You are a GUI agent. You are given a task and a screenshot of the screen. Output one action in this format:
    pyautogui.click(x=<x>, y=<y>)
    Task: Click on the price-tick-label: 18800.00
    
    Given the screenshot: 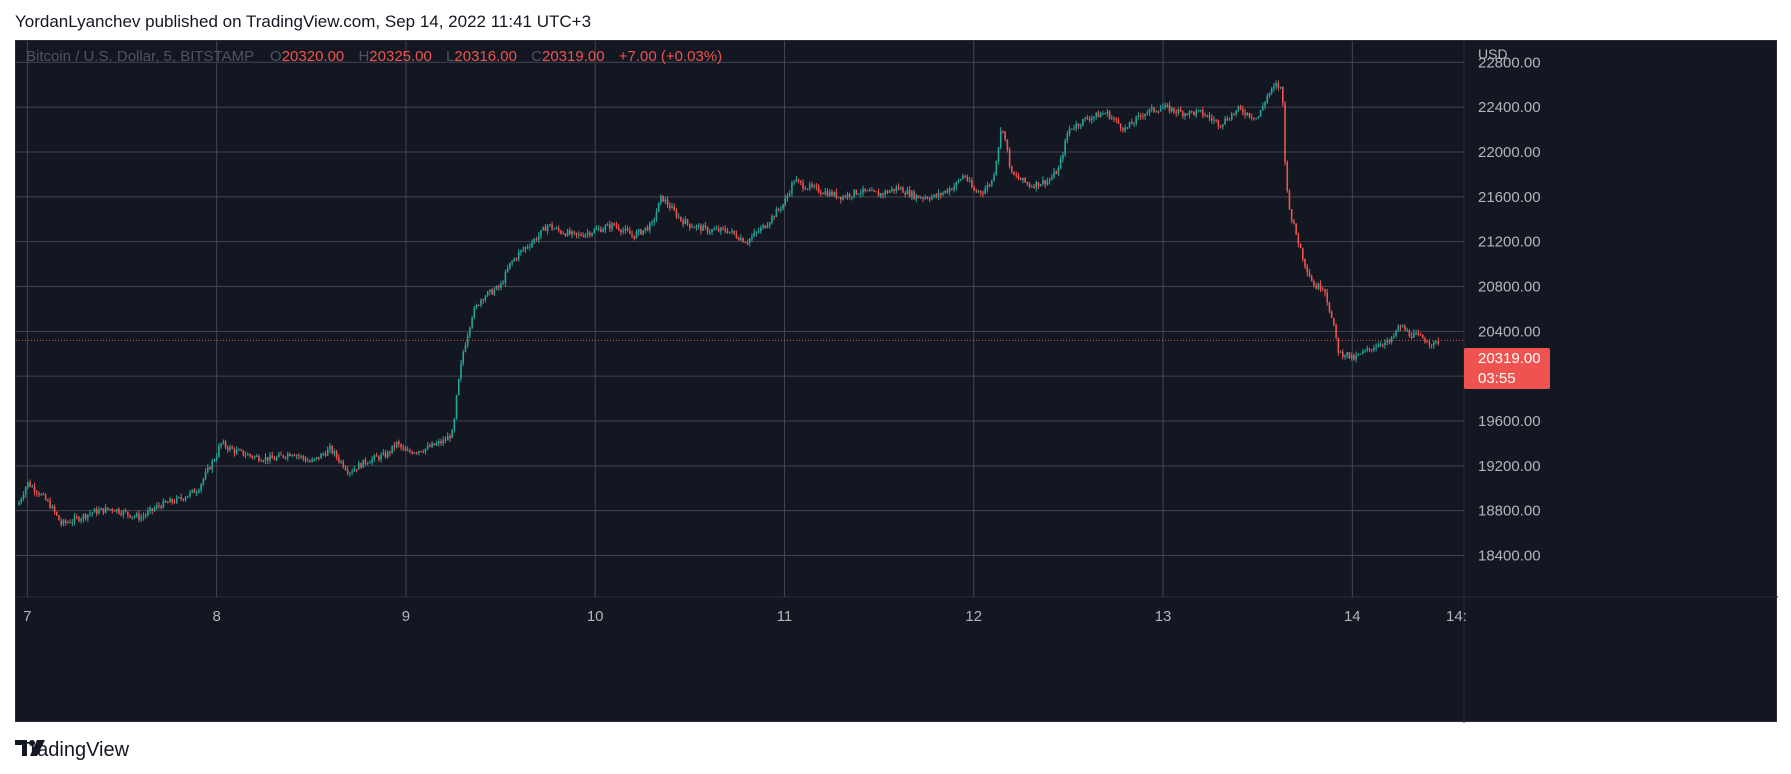 What is the action you would take?
    pyautogui.click(x=1509, y=511)
    